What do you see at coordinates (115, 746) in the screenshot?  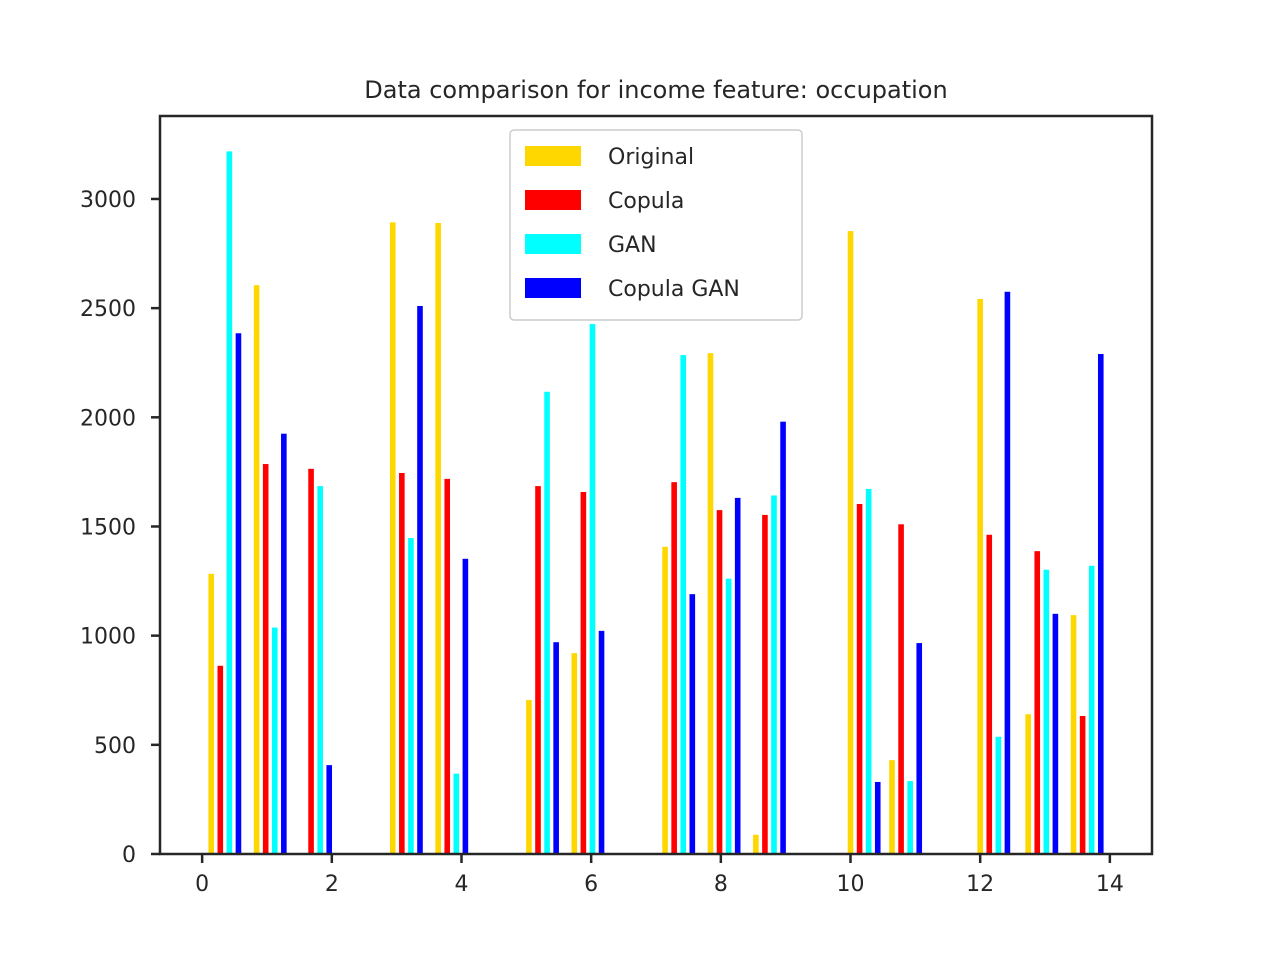 I see `y-tick-label: 500` at bounding box center [115, 746].